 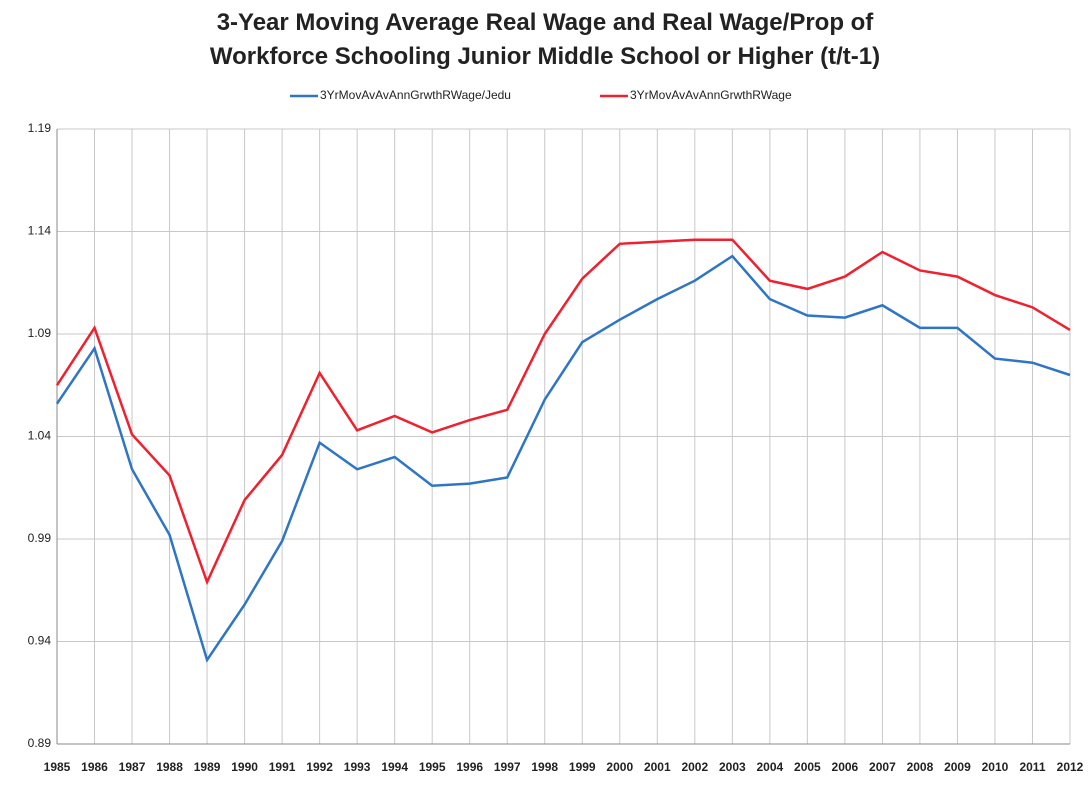 I want to click on y-tick-label: 1.14, so click(x=40, y=231).